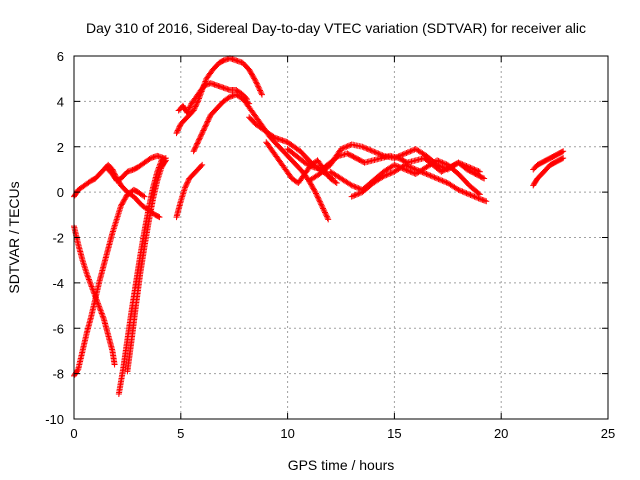 This screenshot has height=480, width=640. What do you see at coordinates (58, 238) in the screenshot?
I see `y-tick-label: -2` at bounding box center [58, 238].